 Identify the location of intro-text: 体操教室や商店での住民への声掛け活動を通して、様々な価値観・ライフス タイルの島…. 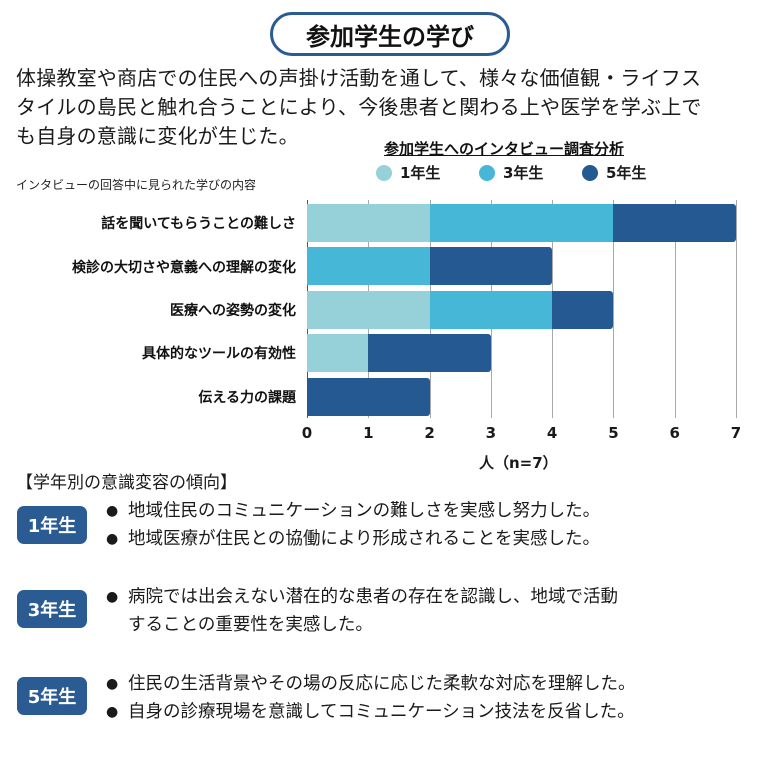
(386, 107).